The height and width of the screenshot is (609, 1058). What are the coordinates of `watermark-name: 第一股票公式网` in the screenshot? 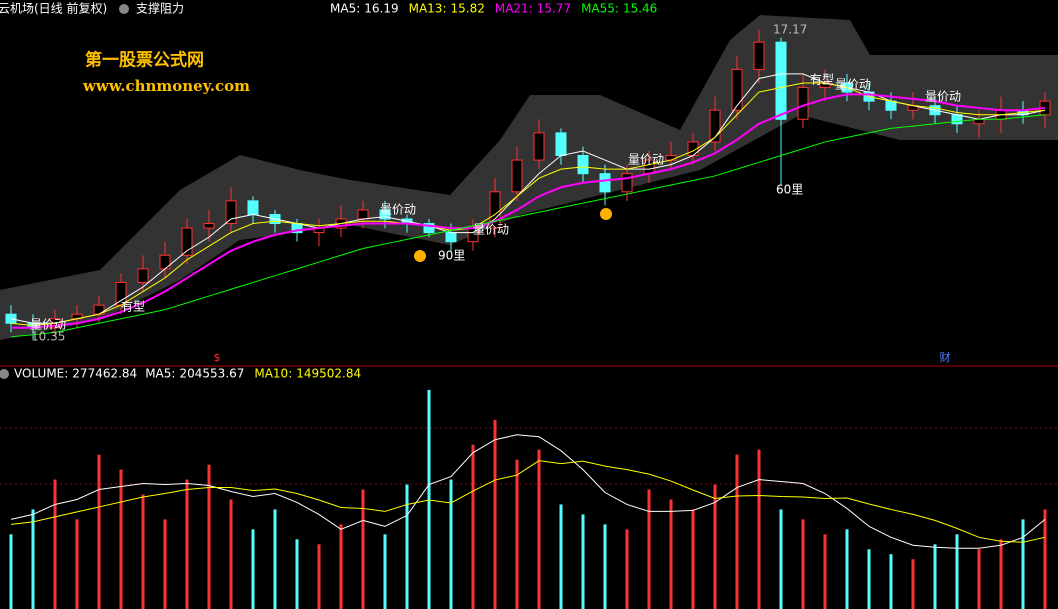 It's located at (144, 60).